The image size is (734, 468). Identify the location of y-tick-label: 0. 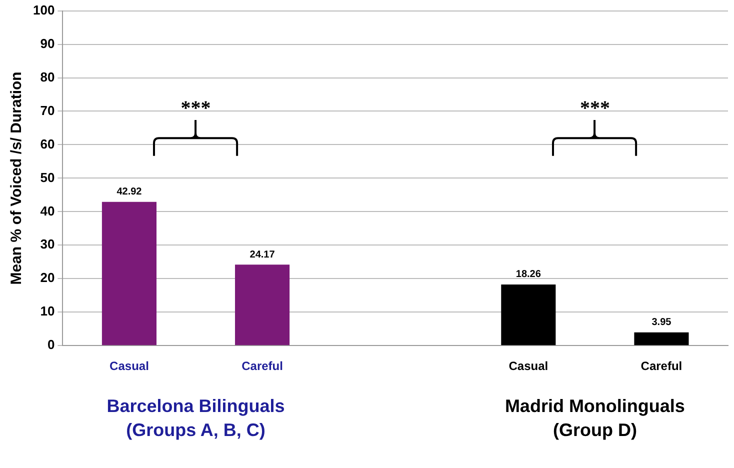
(51, 344).